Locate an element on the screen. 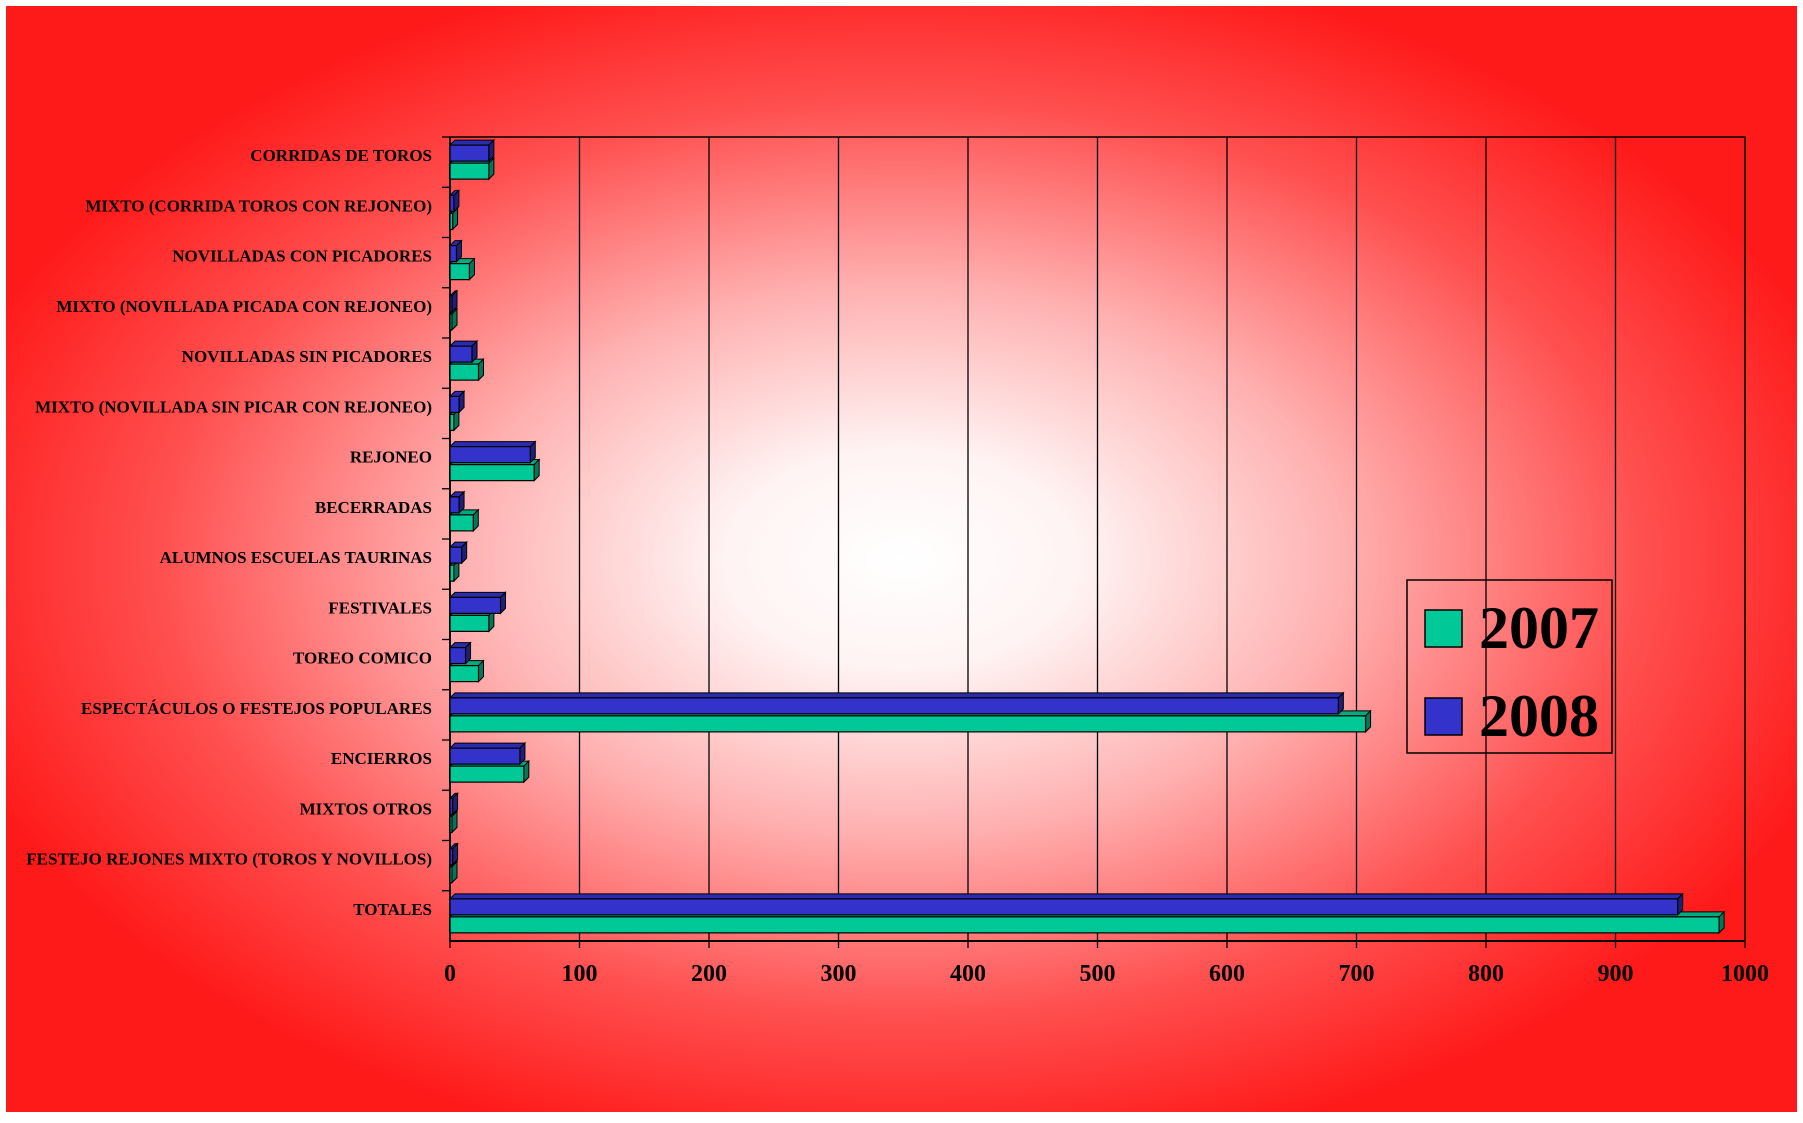 This screenshot has height=1123, width=1803. x-tick-label: 400 is located at coordinates (968, 974).